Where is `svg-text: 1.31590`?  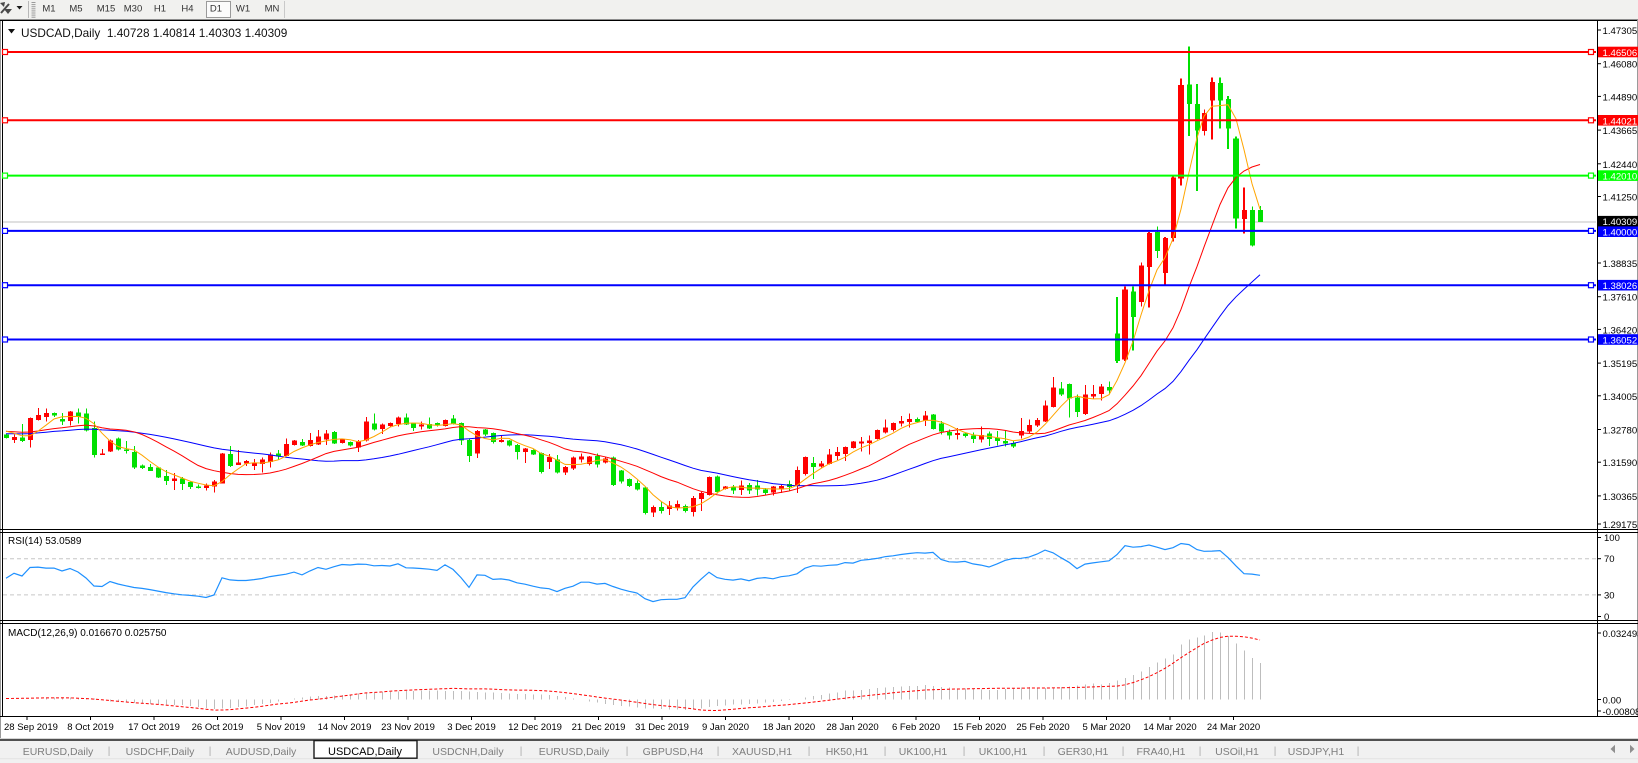 svg-text: 1.31590 is located at coordinates (1620, 463).